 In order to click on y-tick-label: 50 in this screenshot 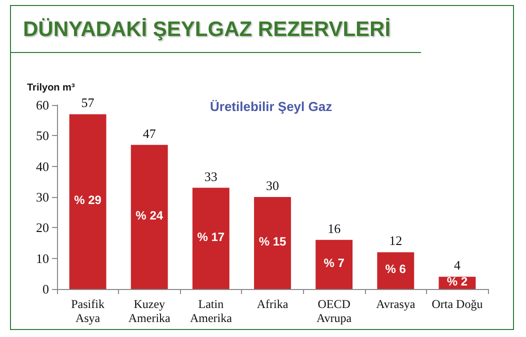, I will do `click(42, 136)`.